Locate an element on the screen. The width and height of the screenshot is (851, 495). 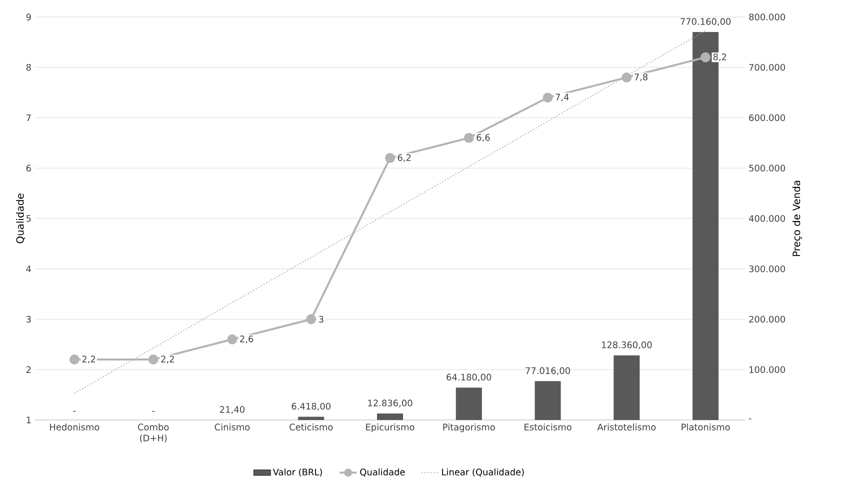
y-tick-label: 1 is located at coordinates (28, 420).